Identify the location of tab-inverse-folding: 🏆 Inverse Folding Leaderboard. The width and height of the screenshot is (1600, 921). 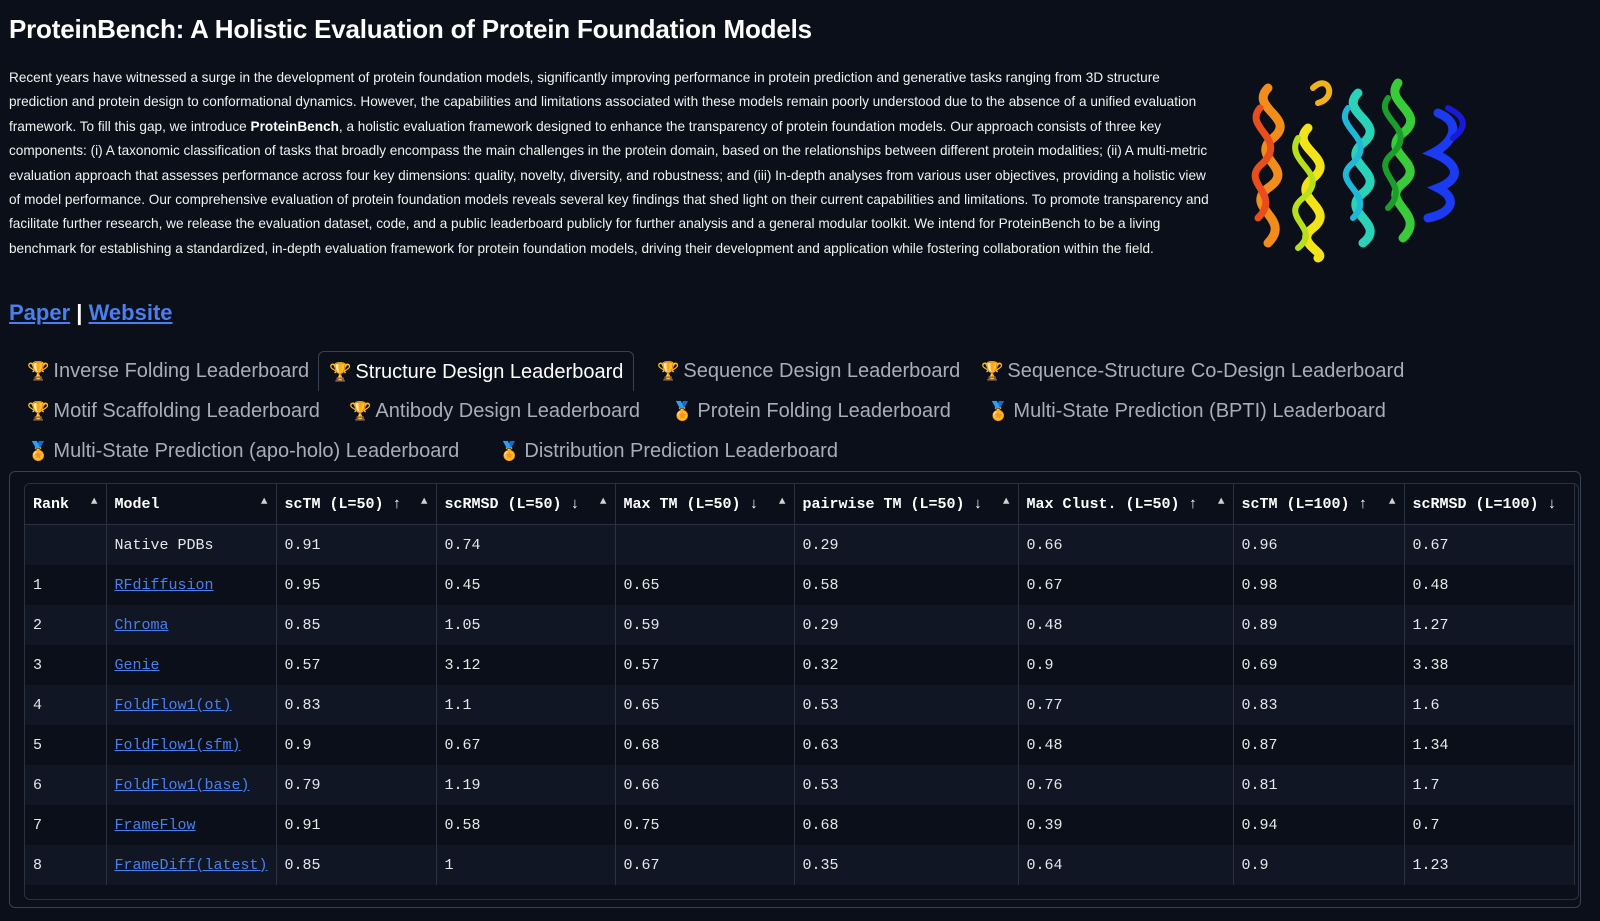
(168, 371).